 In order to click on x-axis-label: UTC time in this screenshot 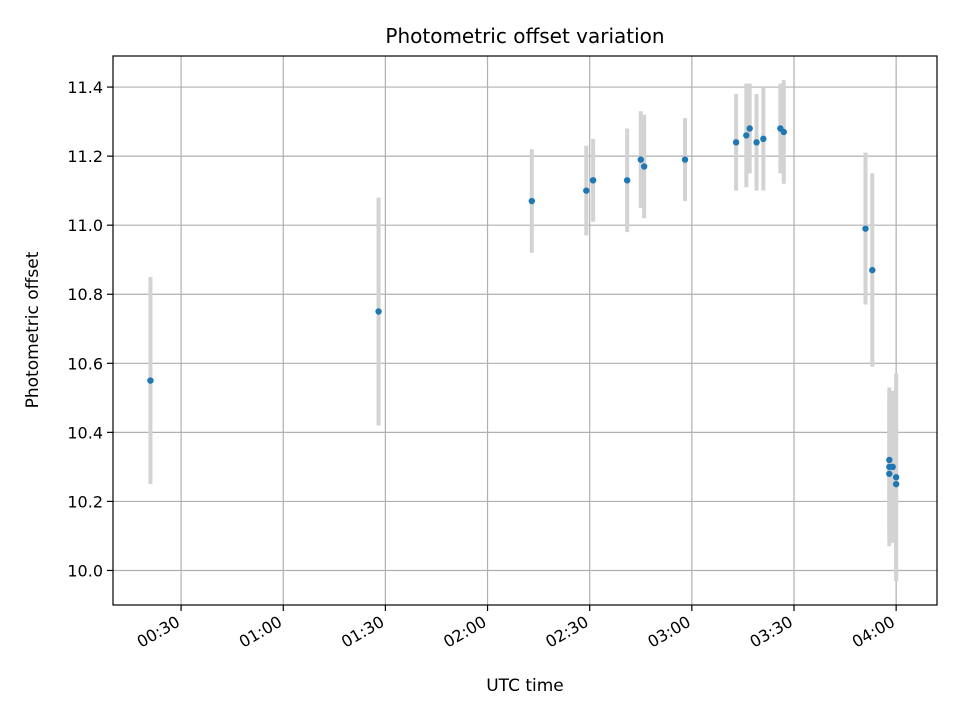, I will do `click(525, 686)`.